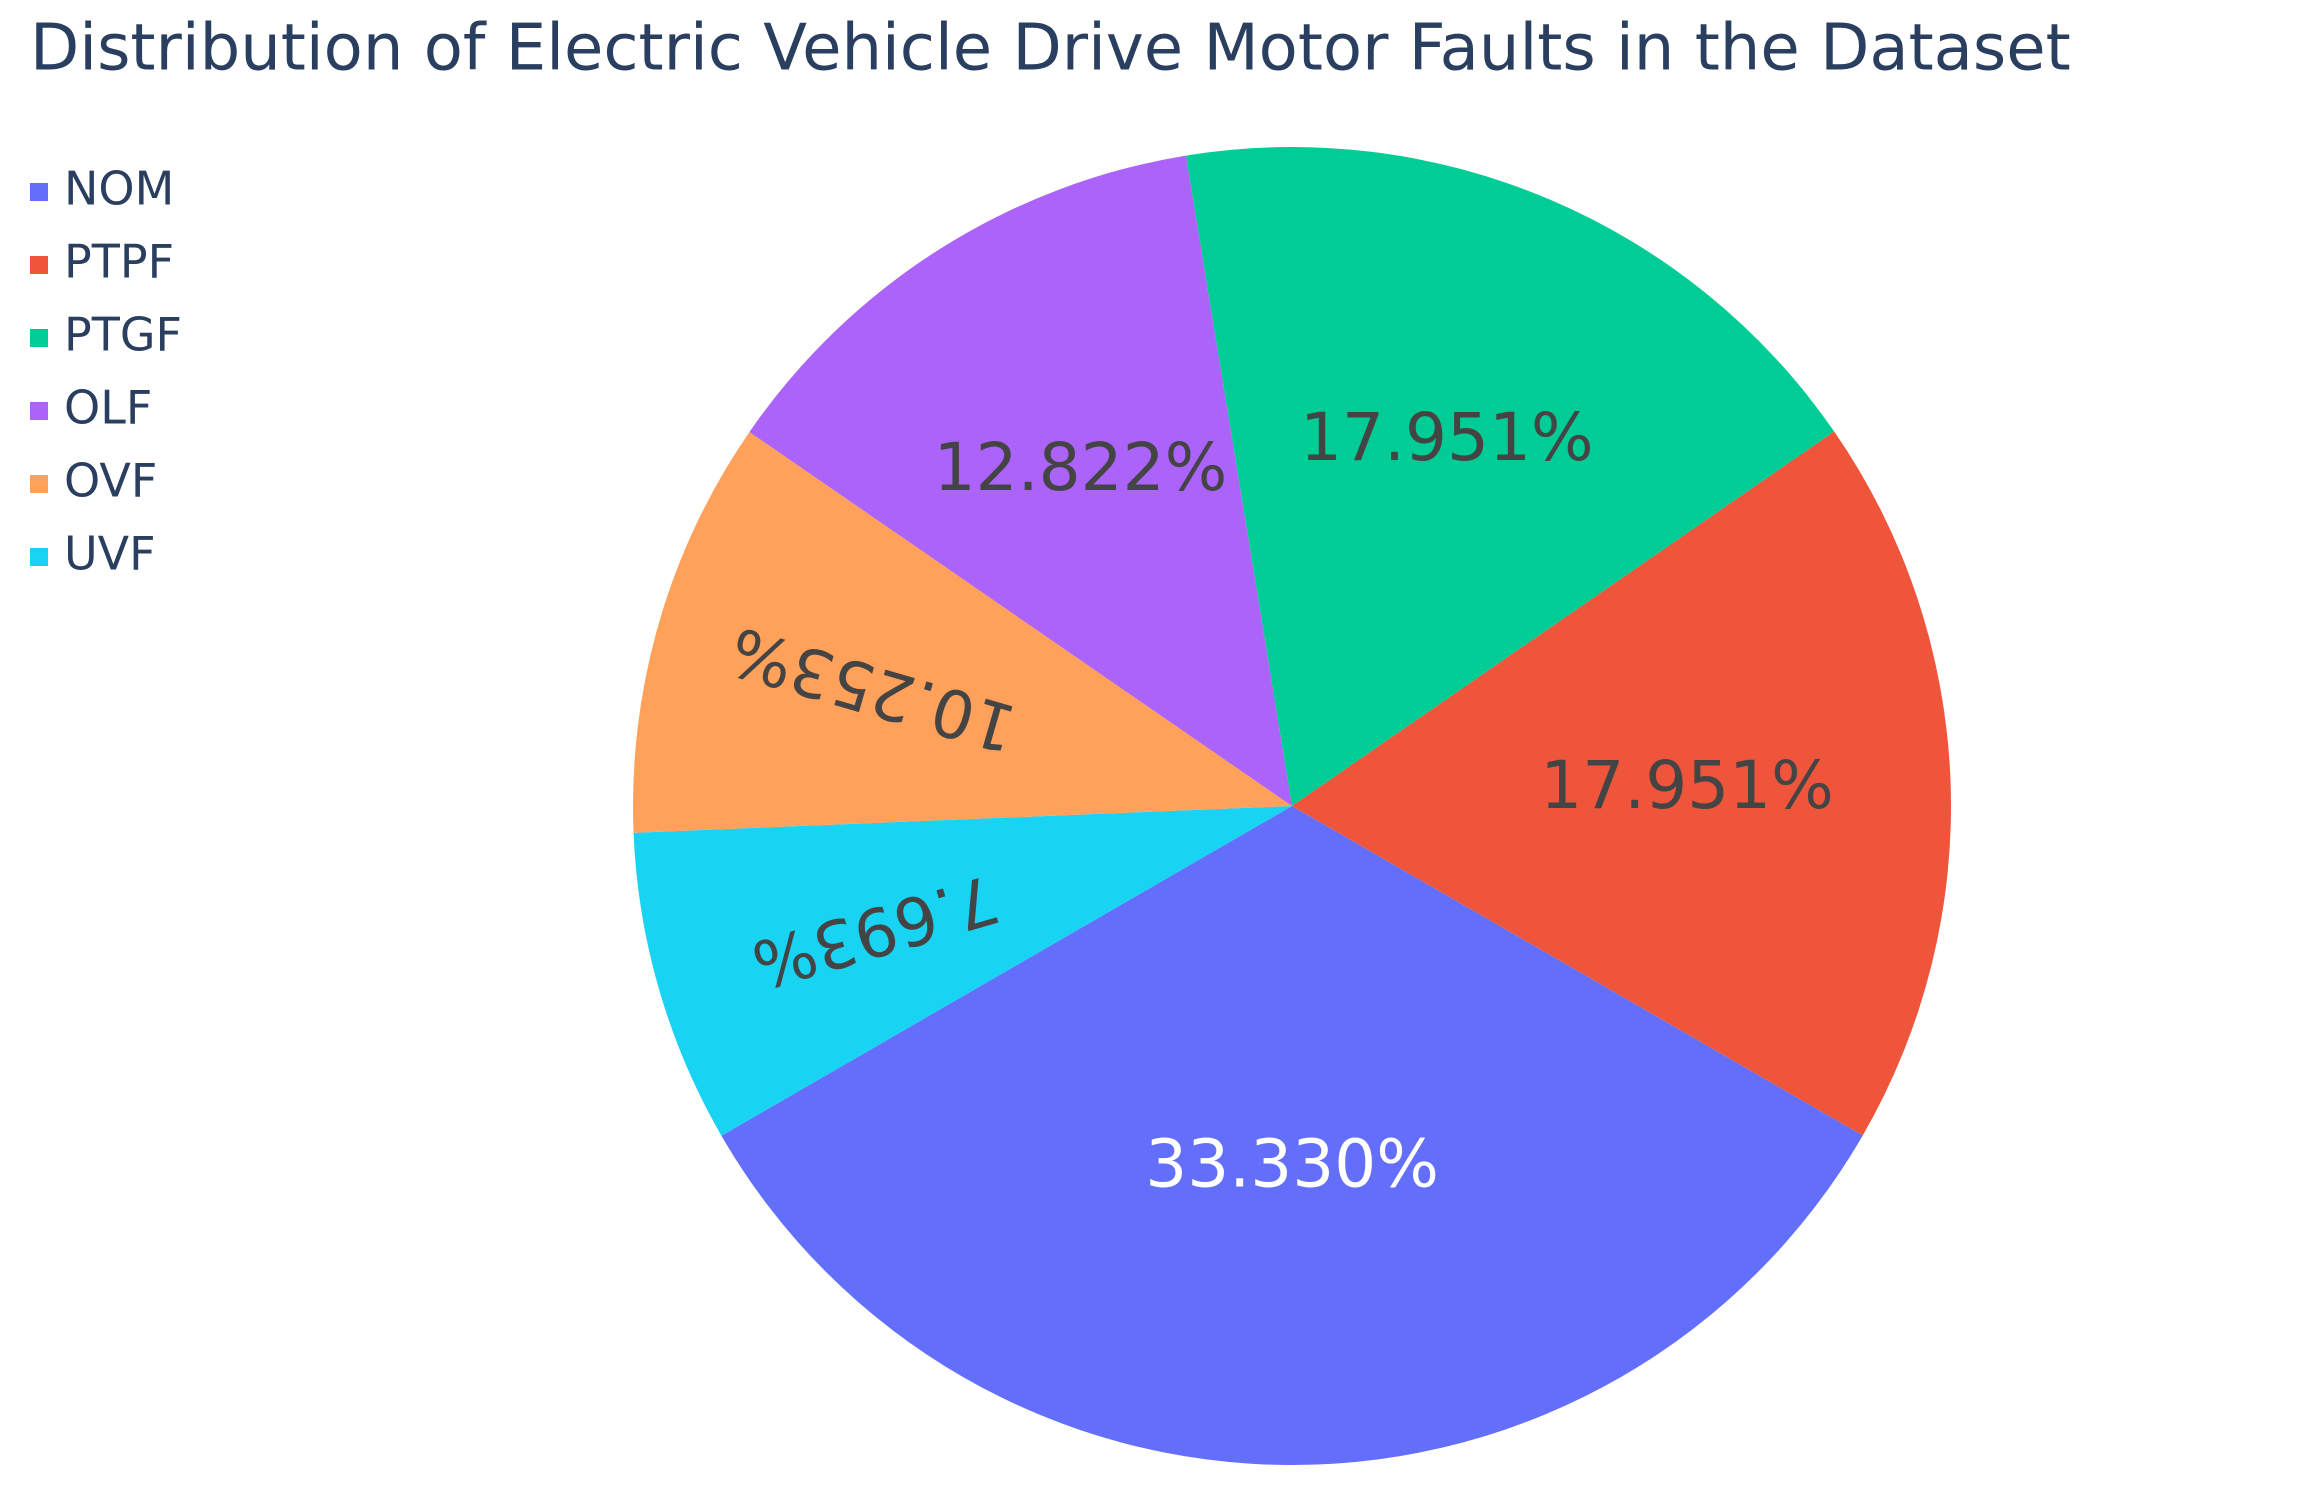  I want to click on legend-label: OVF, so click(110, 481).